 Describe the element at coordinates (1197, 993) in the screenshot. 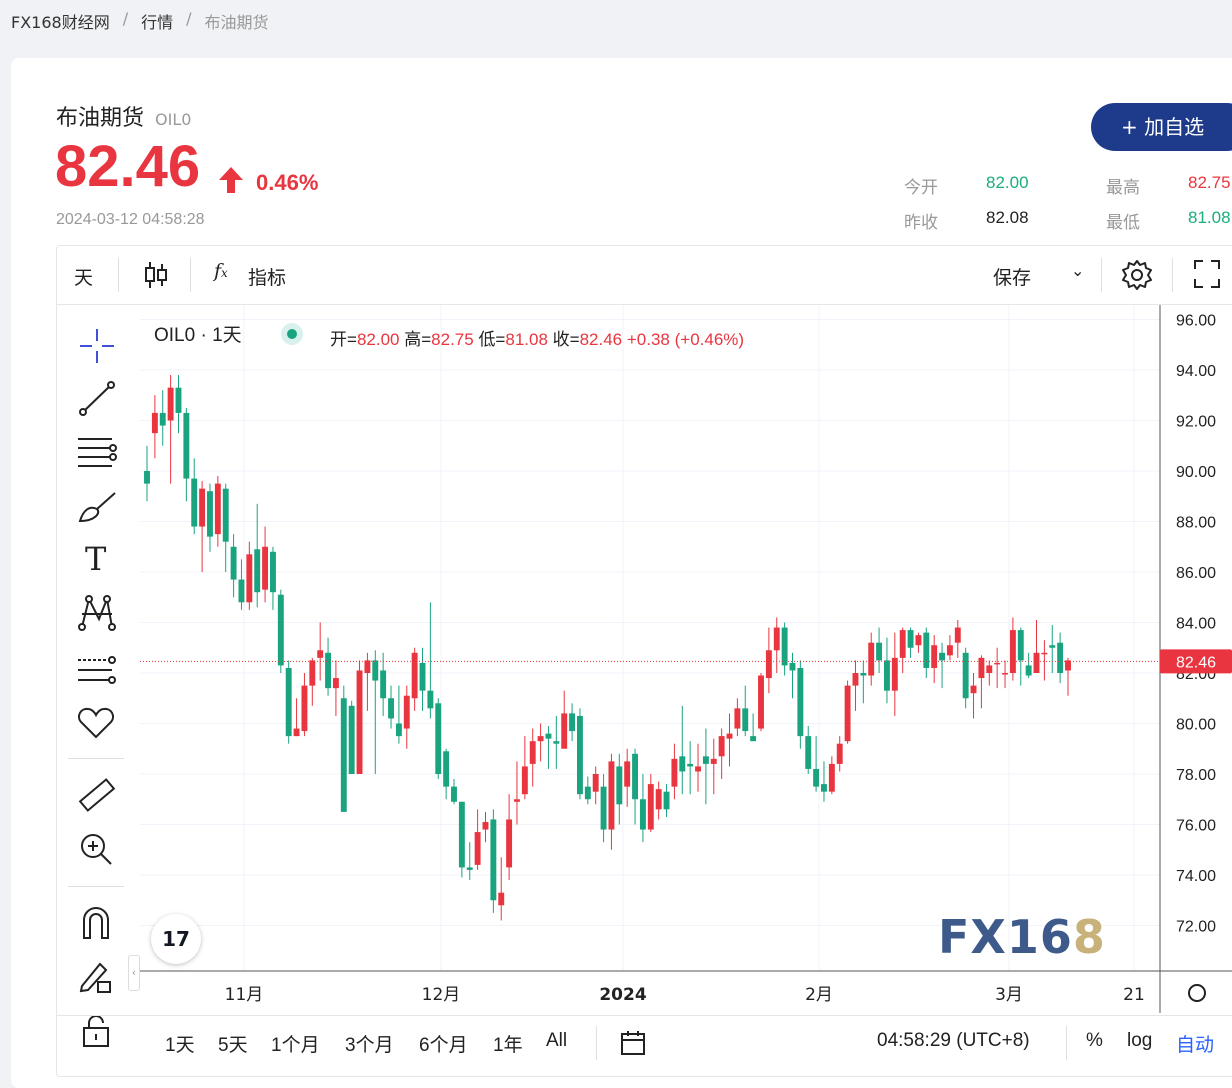

I see `axis-settings-icon` at that location.